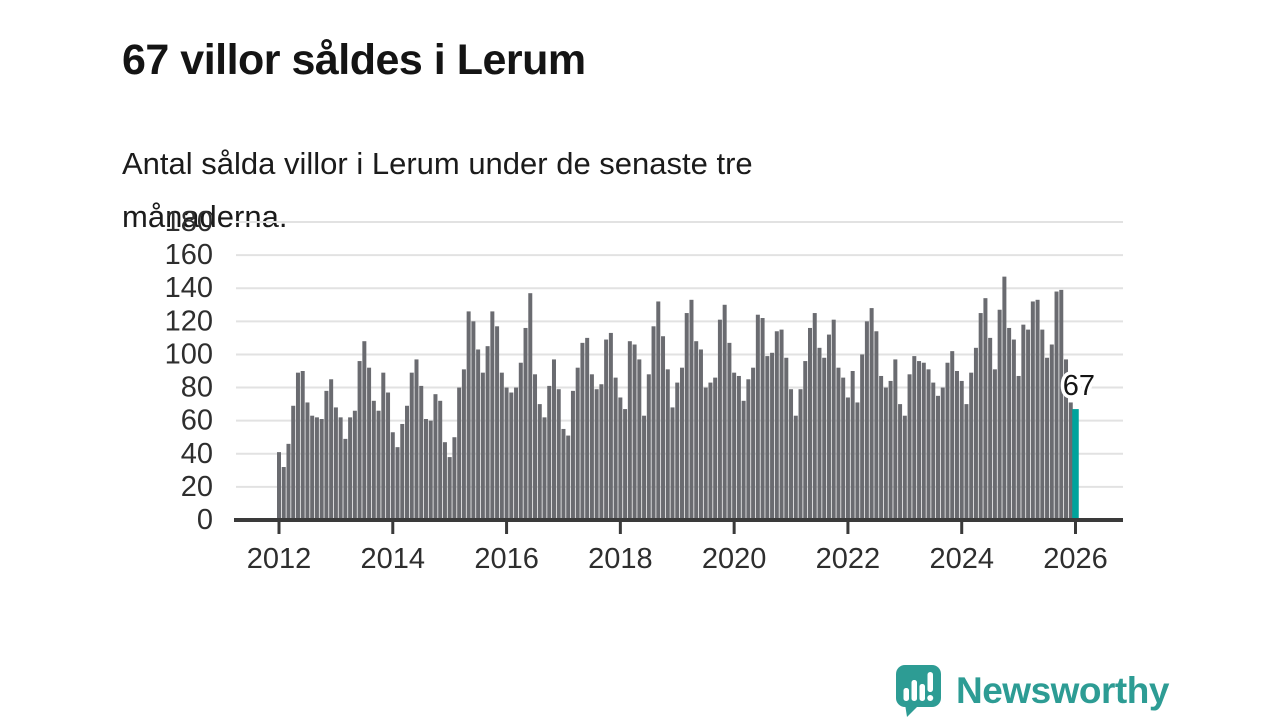 This screenshot has height=720, width=1280. What do you see at coordinates (189, 255) in the screenshot?
I see `y-axis-tick-label: 160` at bounding box center [189, 255].